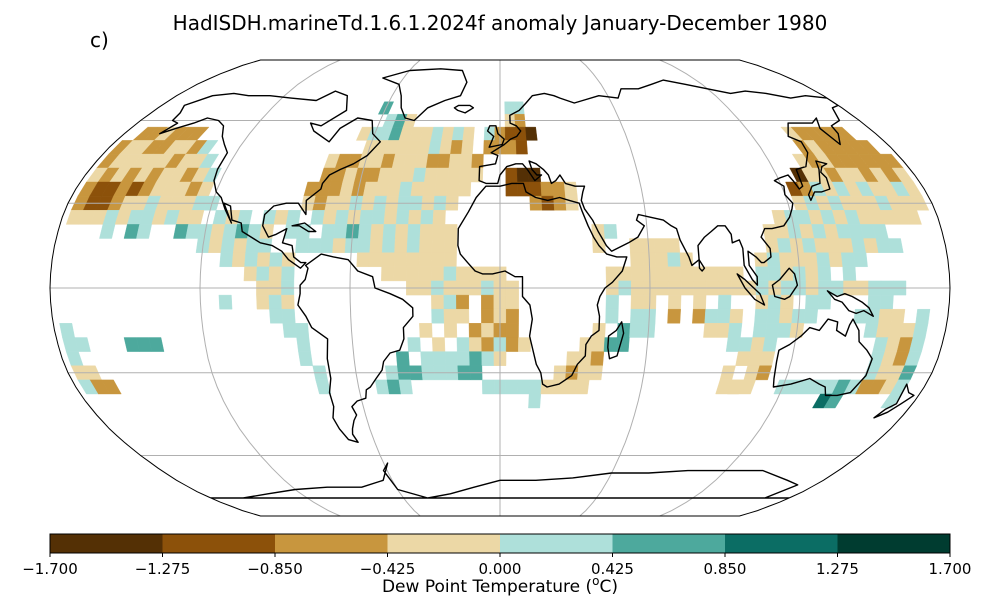  Describe the element at coordinates (425, 95) in the screenshot. I see `coast-greenland` at that location.